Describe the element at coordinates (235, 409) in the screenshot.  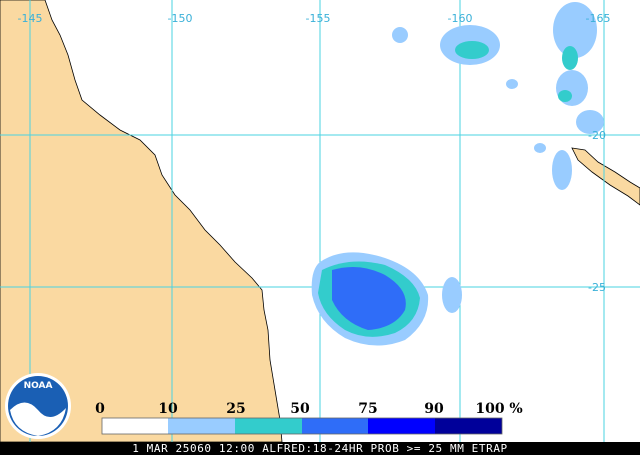
I see `legend-label: 25` at that location.